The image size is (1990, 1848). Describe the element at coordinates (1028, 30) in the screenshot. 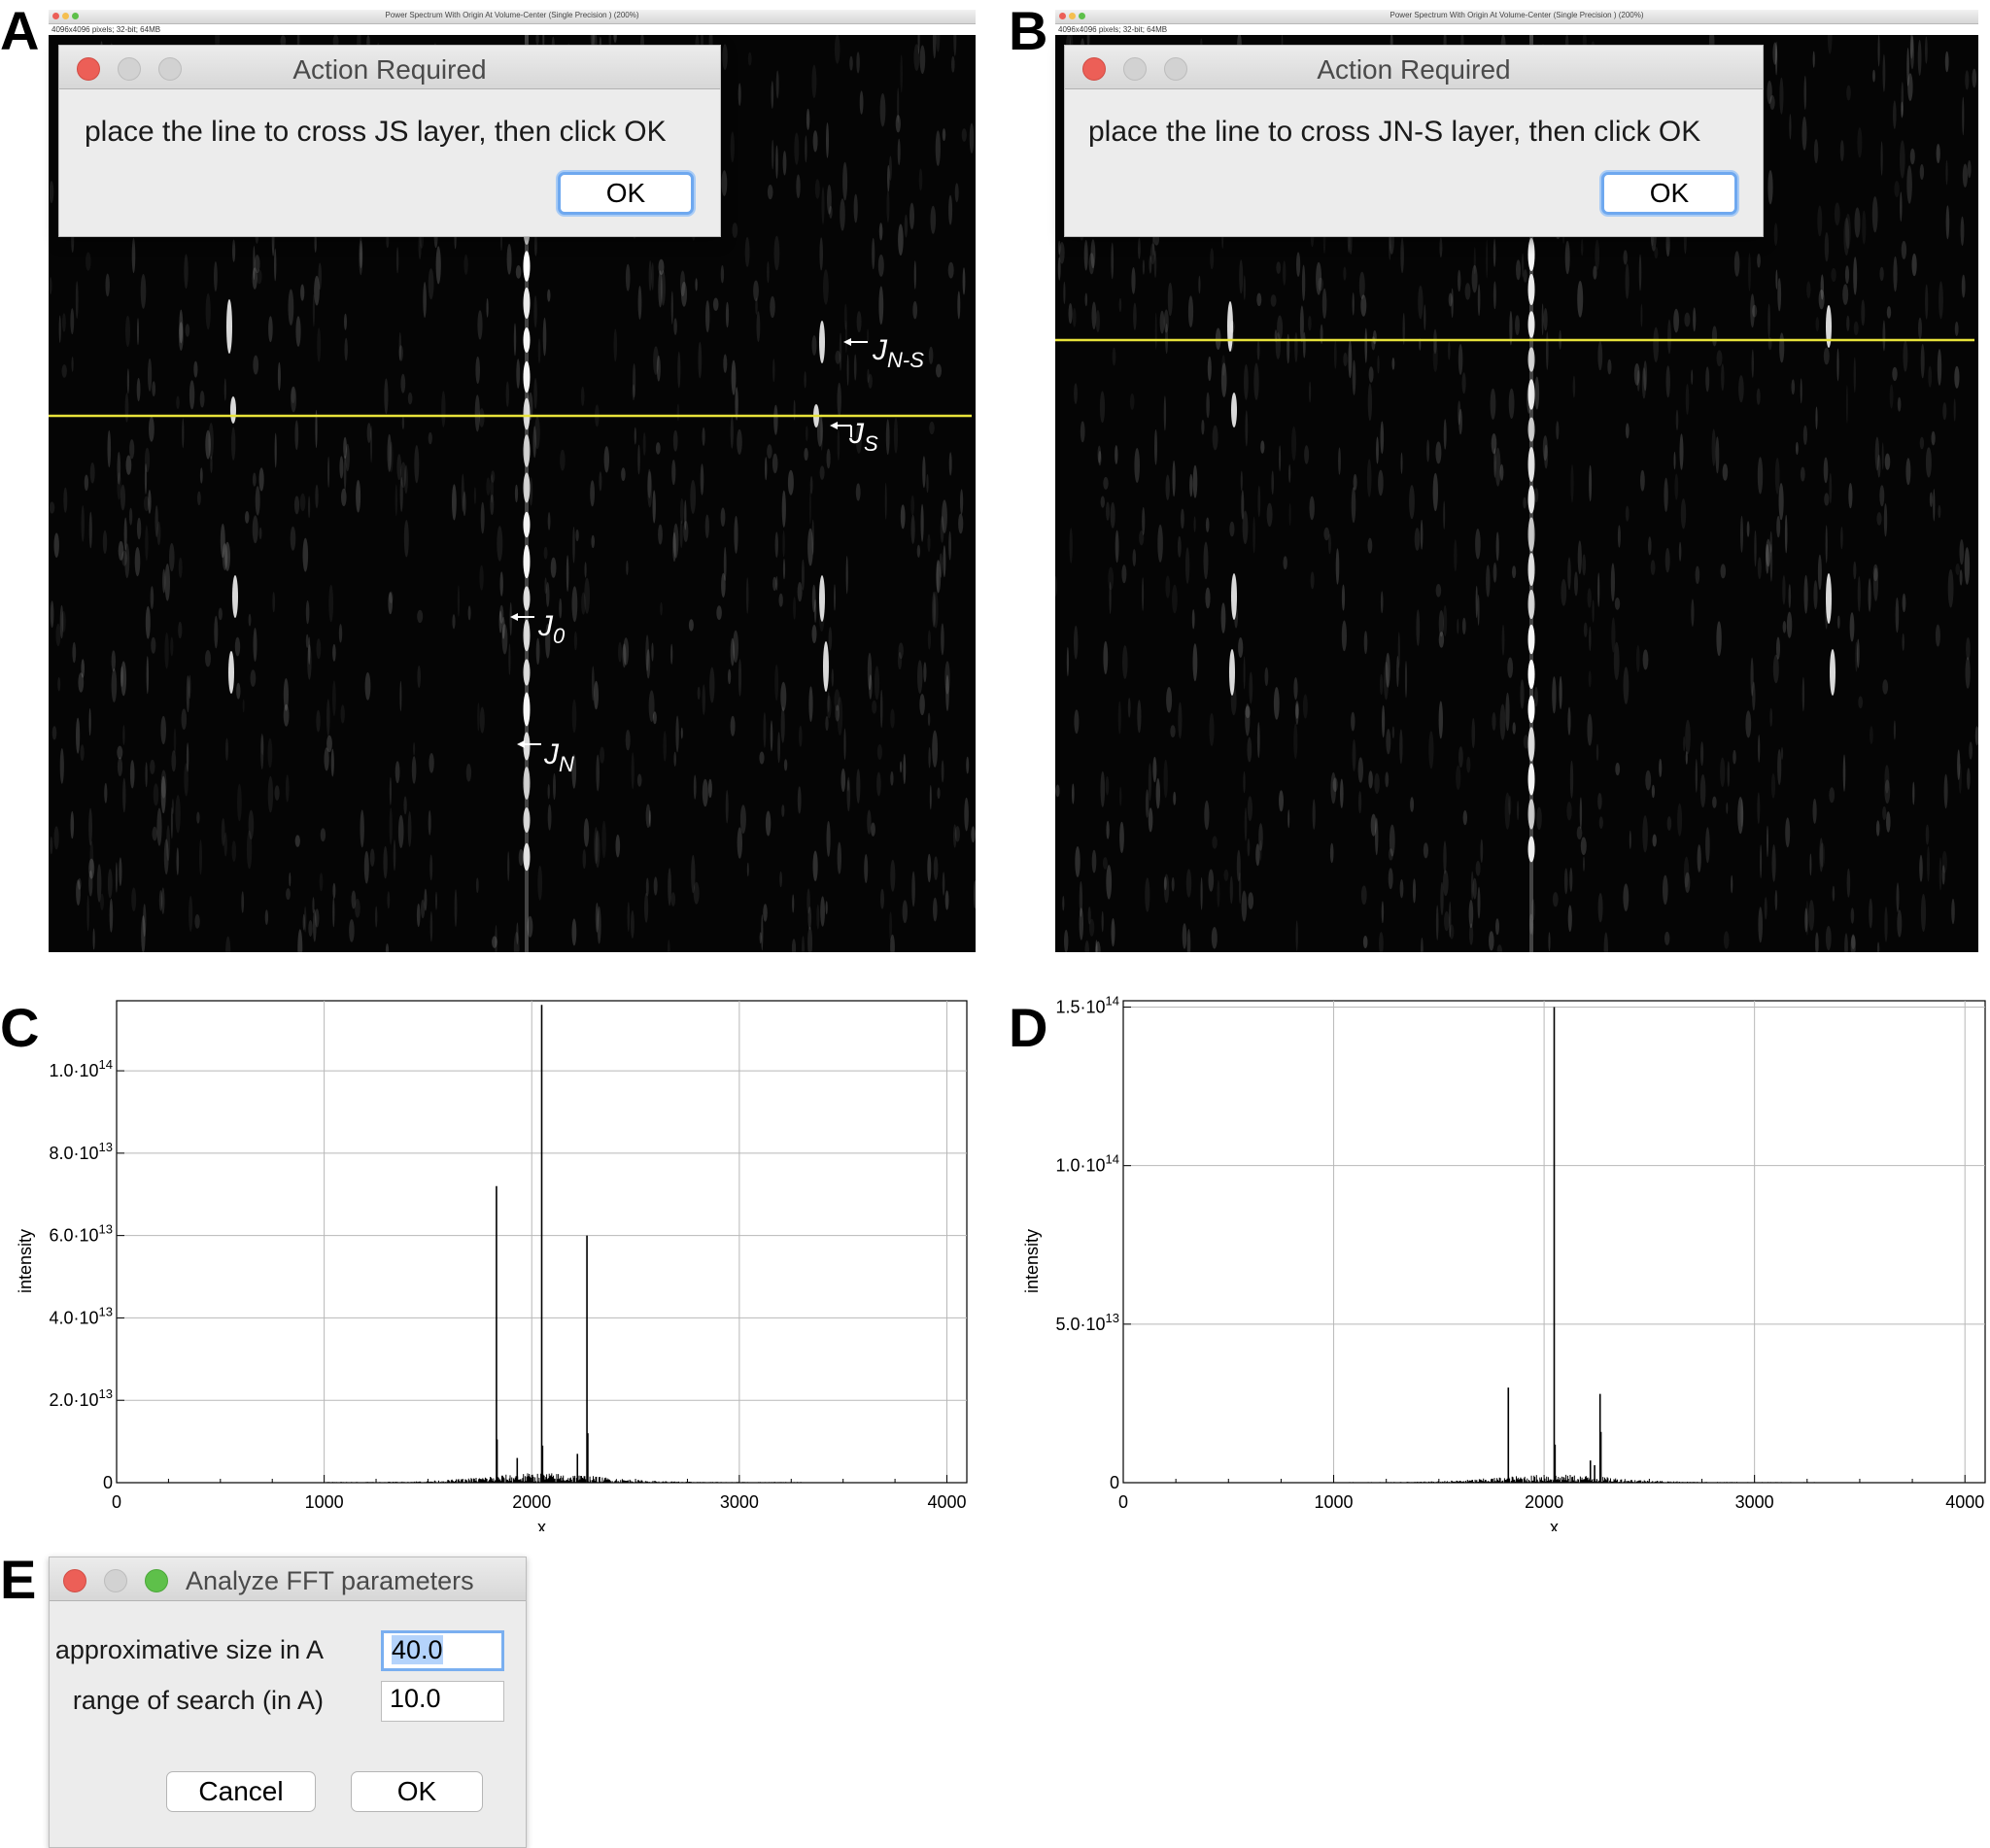

I see `panel-label-b: B` at that location.